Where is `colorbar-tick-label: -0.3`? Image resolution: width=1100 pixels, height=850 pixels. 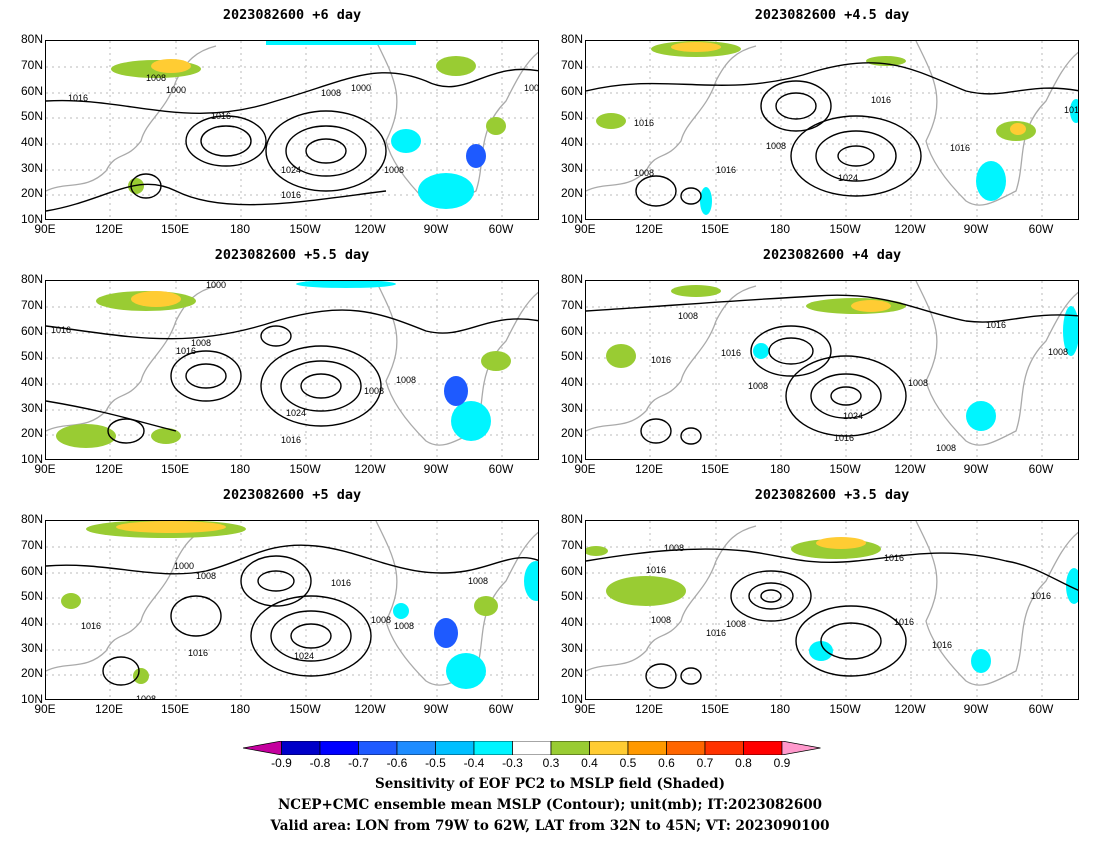
colorbar-tick-label: -0.3 is located at coordinates (512, 763).